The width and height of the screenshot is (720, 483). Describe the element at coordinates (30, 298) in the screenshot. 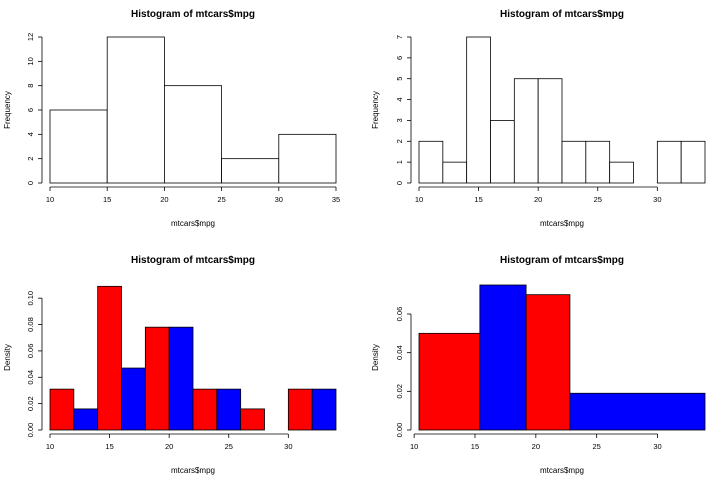

I see `y-tick-label: 0.10` at that location.